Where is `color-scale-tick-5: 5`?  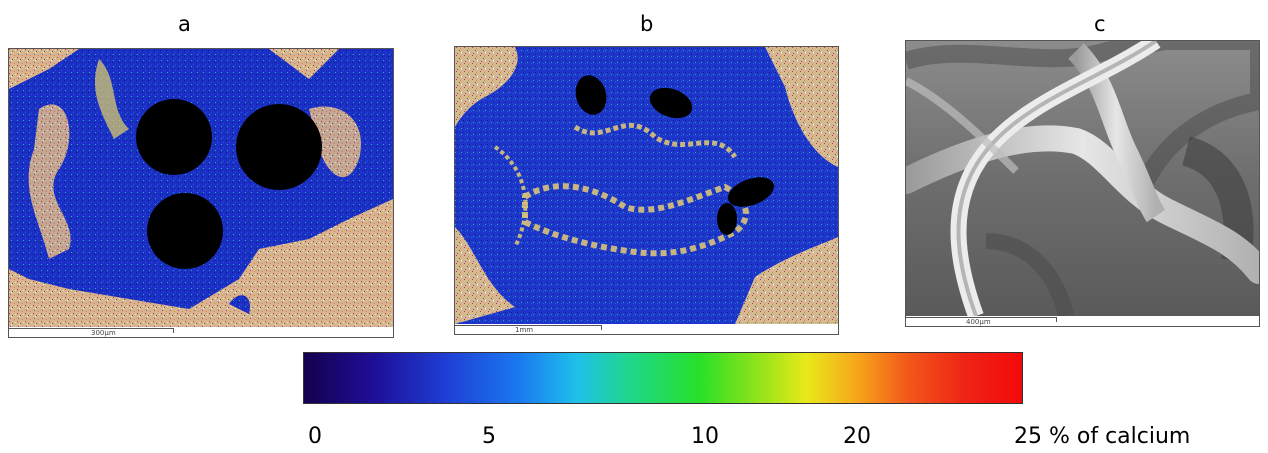
color-scale-tick-5: 5 is located at coordinates (489, 436).